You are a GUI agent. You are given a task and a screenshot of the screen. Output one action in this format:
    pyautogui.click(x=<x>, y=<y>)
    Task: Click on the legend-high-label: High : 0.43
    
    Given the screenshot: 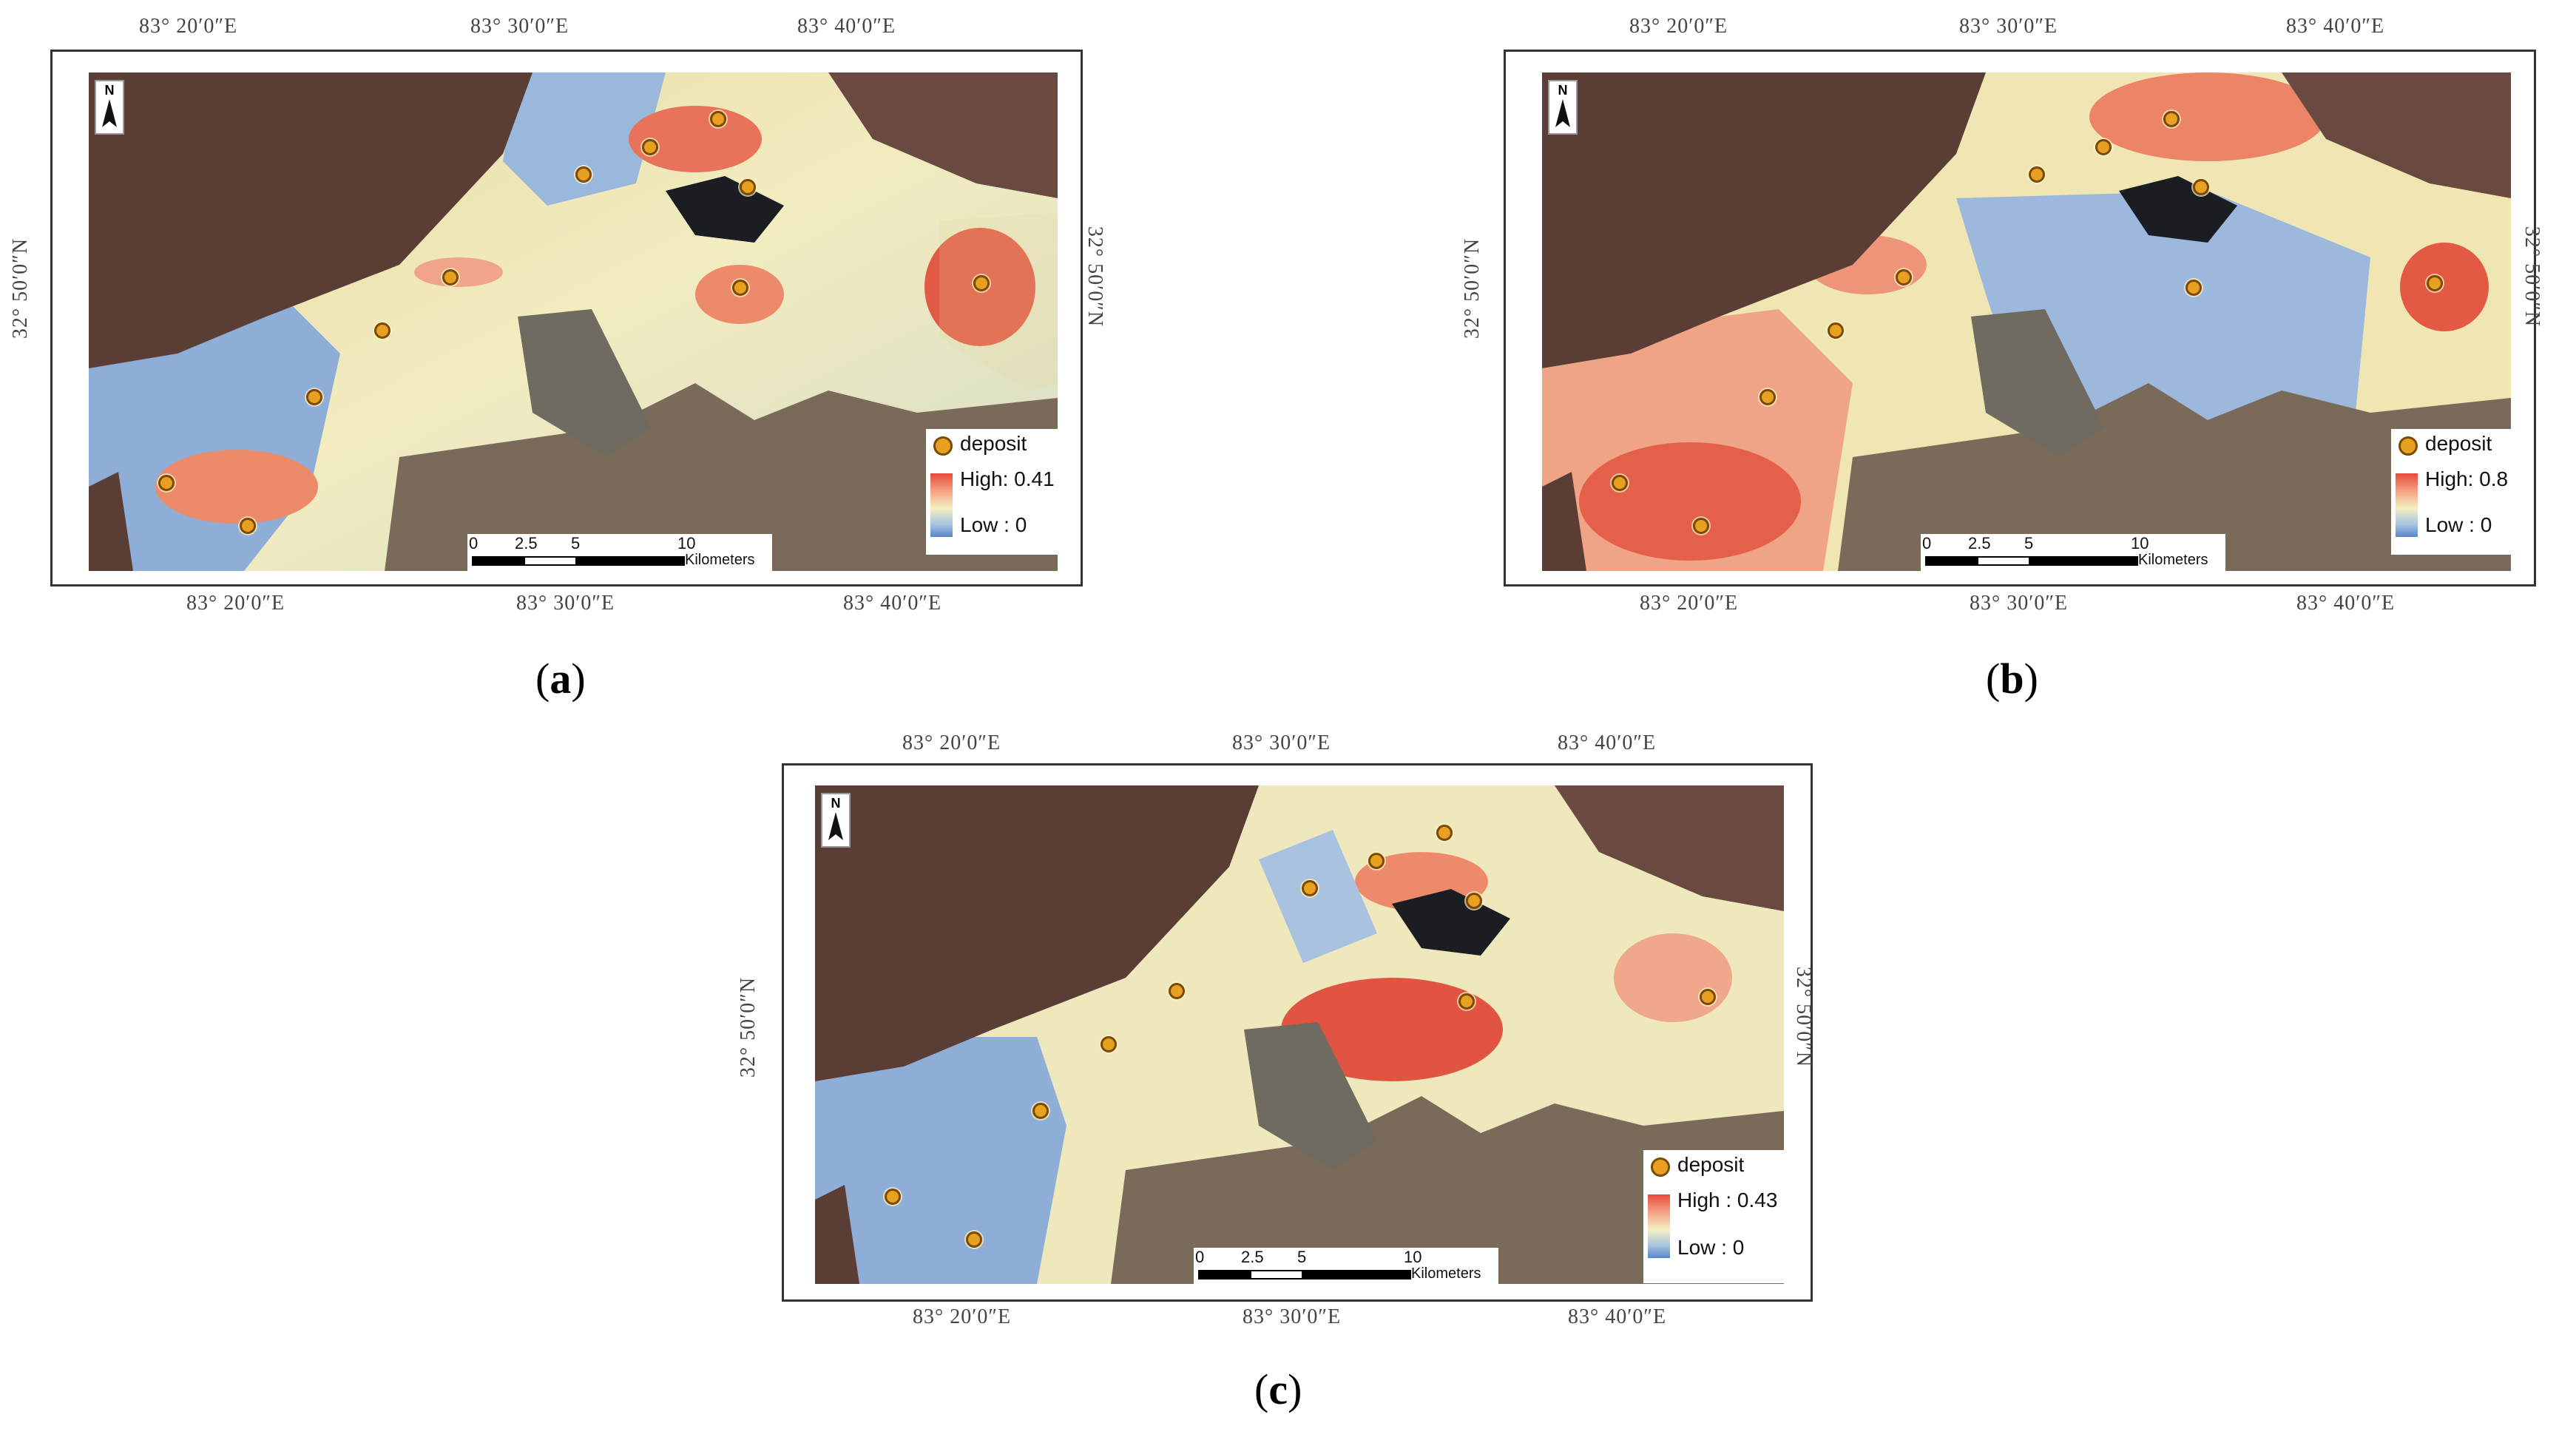 What is the action you would take?
    pyautogui.click(x=1727, y=1200)
    